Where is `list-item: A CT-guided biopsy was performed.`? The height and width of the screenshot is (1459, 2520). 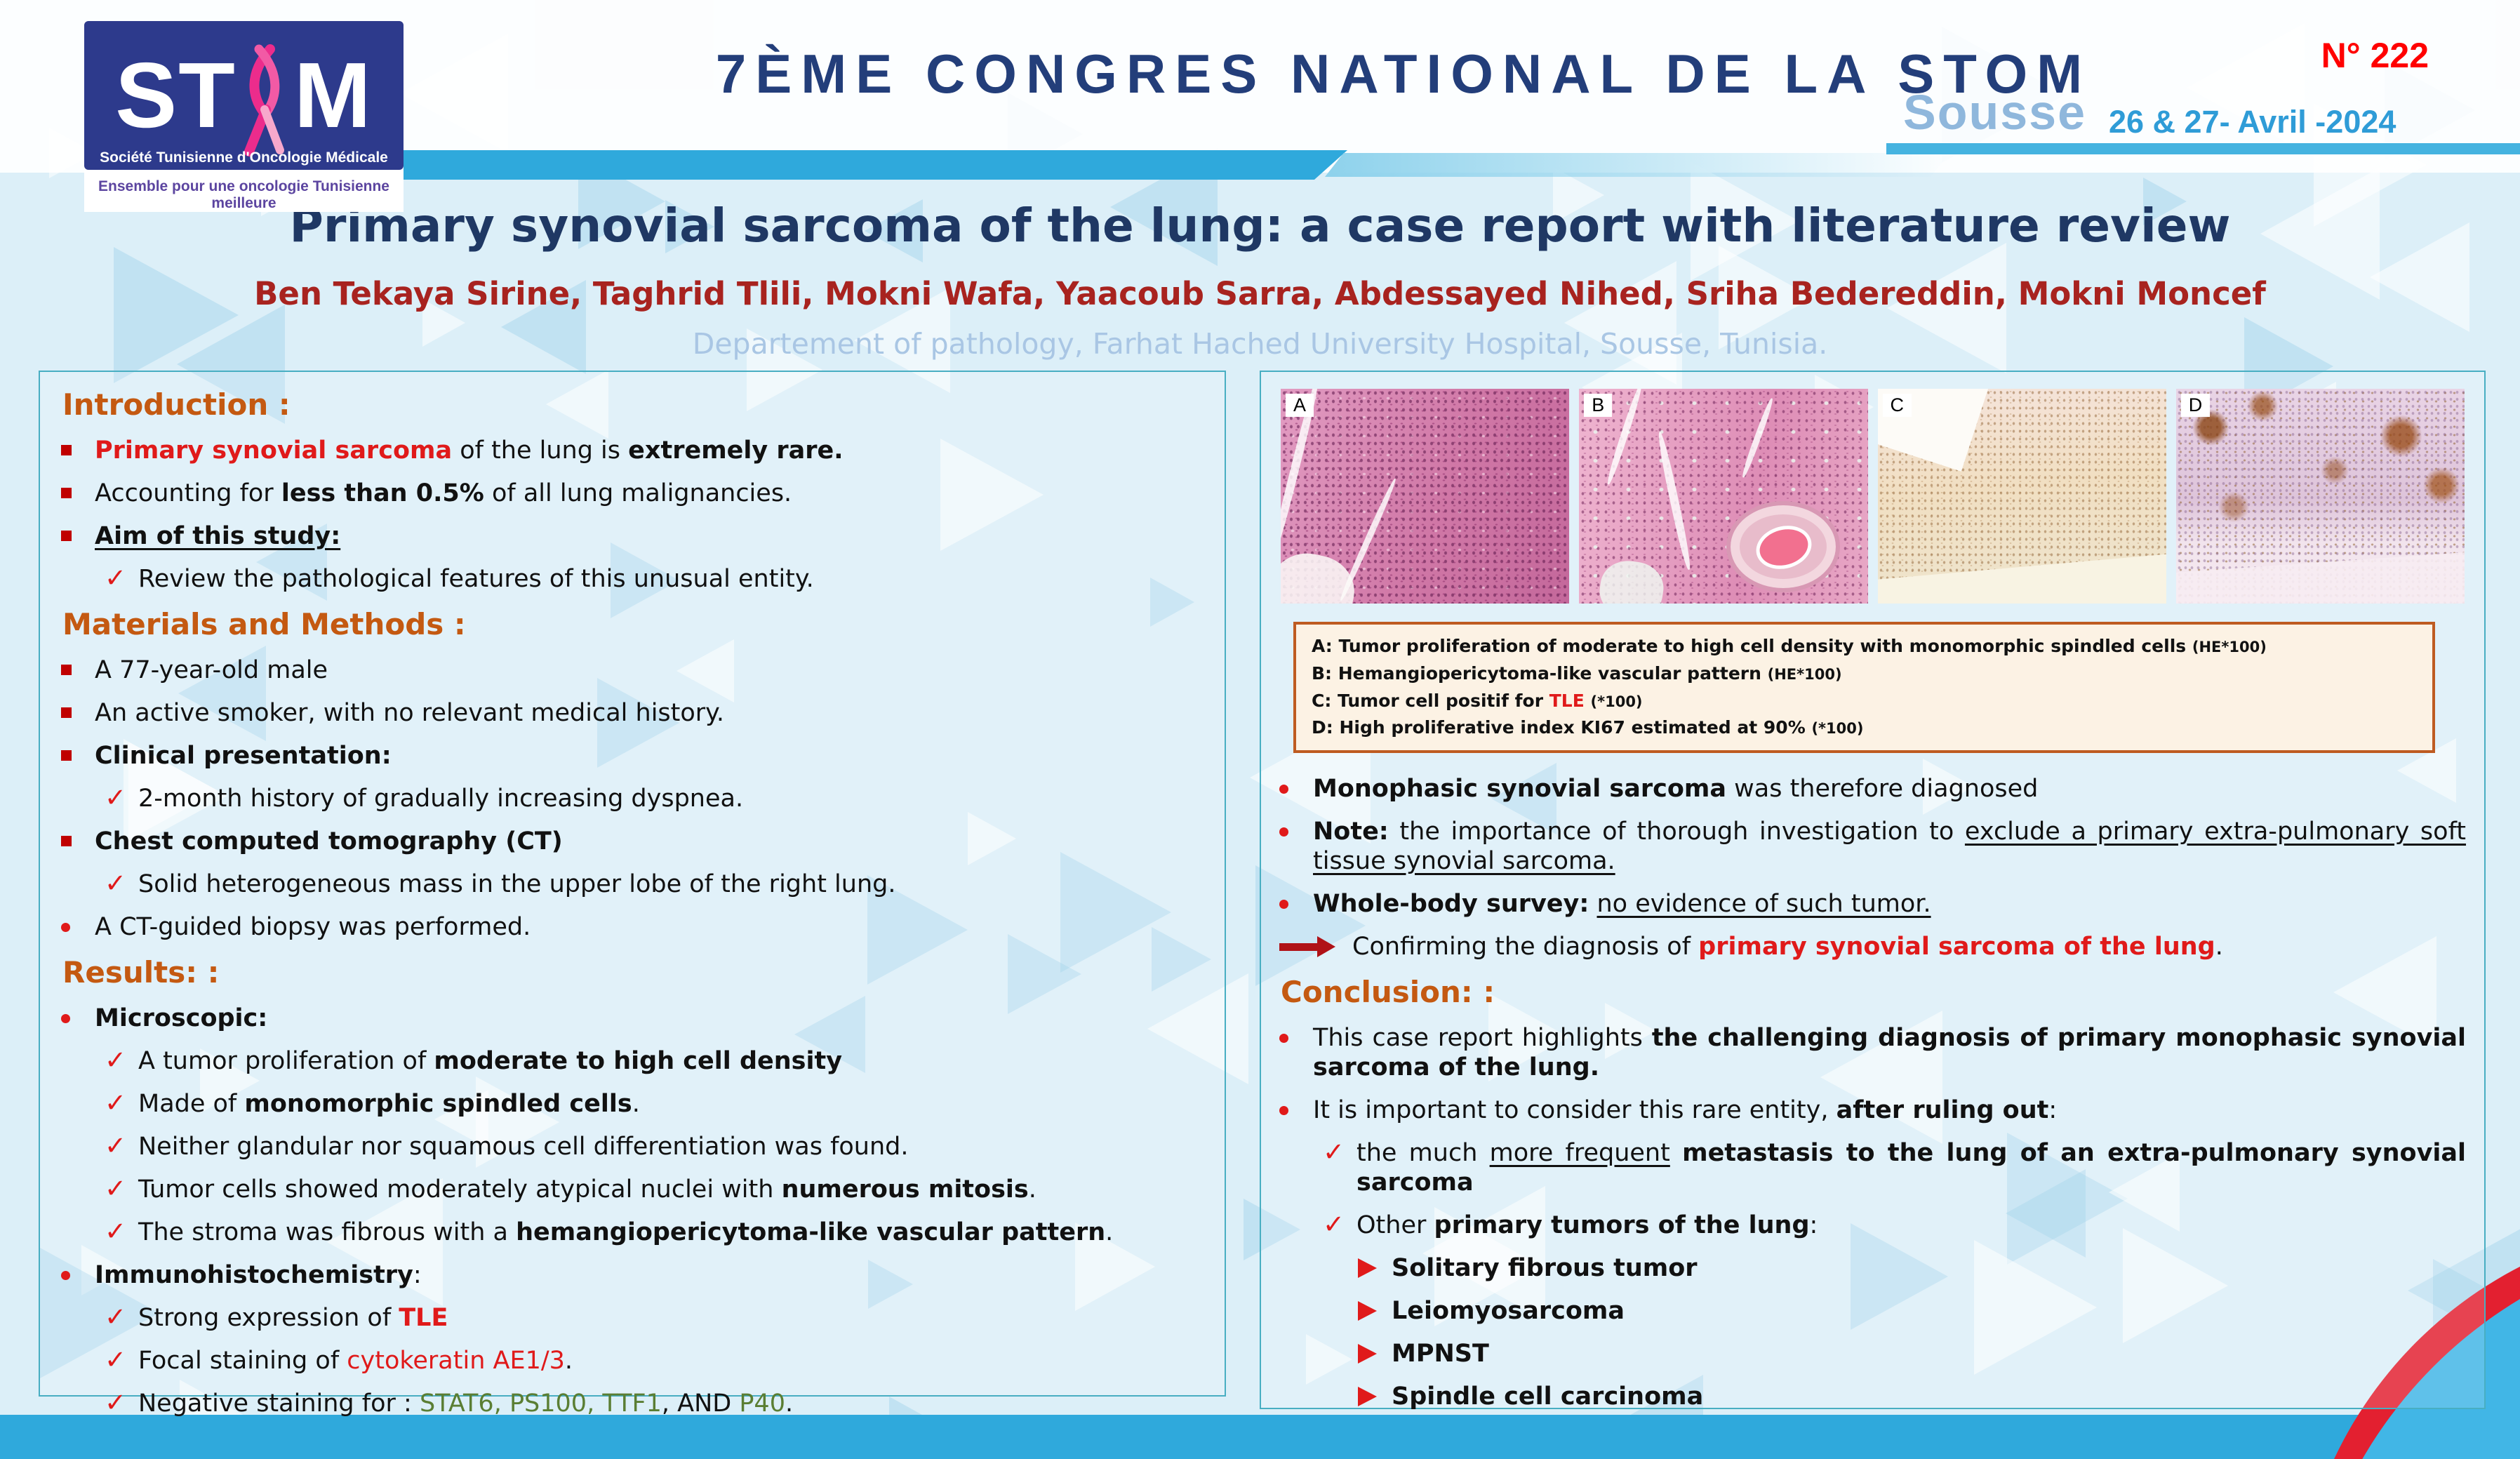 list-item: A CT-guided biopsy was performed. is located at coordinates (632, 927).